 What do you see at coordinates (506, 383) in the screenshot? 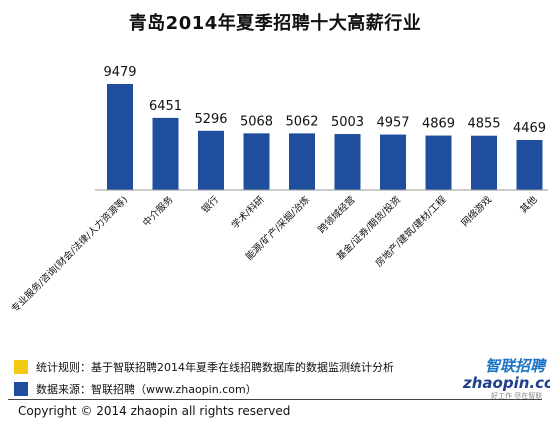
I see `logo-en-text: zhaopin.com` at bounding box center [506, 383].